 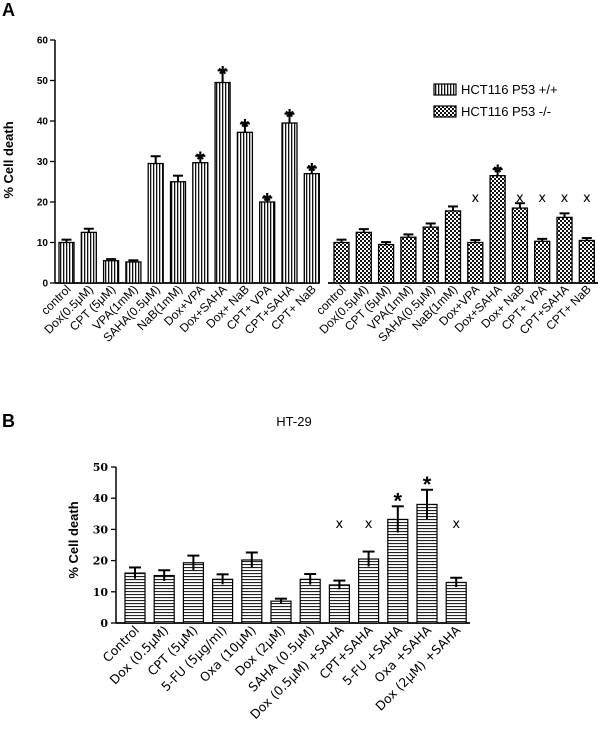 What do you see at coordinates (101, 592) in the screenshot?
I see `panel-b-y-tick-label: 10` at bounding box center [101, 592].